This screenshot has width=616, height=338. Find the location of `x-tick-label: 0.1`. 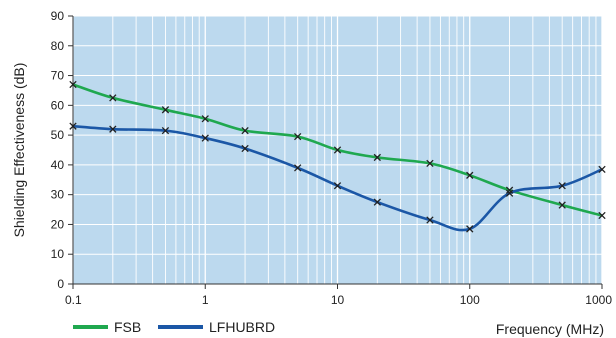

x-tick-label: 0.1 is located at coordinates (73, 300).